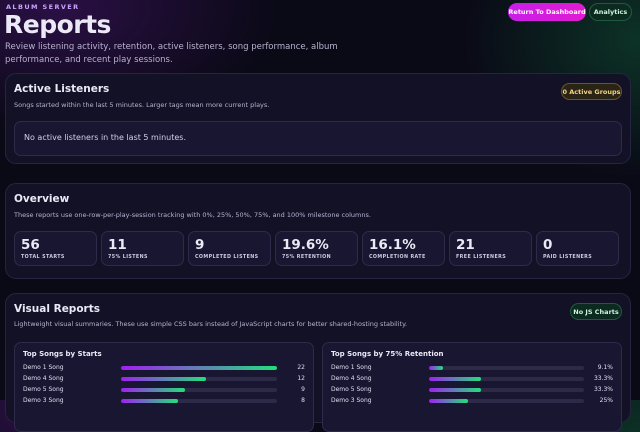 This screenshot has height=432, width=640. I want to click on stat-label: TOTAL STARTS, so click(43, 257).